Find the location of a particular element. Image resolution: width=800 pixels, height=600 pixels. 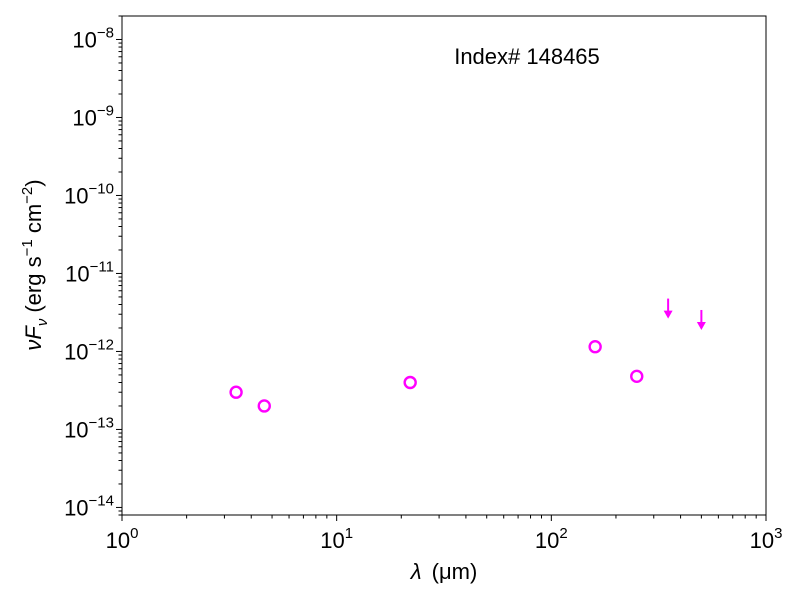

y-tick-label: 10⁻¹⁰ is located at coordinates (89, 194).